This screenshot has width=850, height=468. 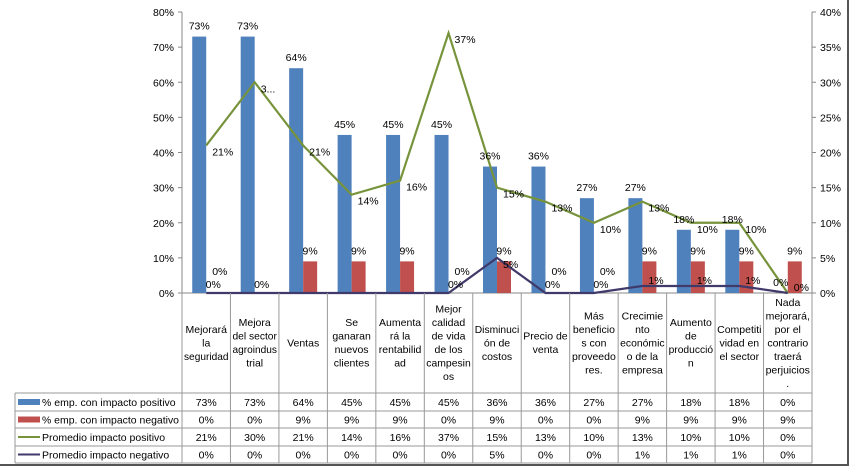 I want to click on category-label: n, so click(x=691, y=364).